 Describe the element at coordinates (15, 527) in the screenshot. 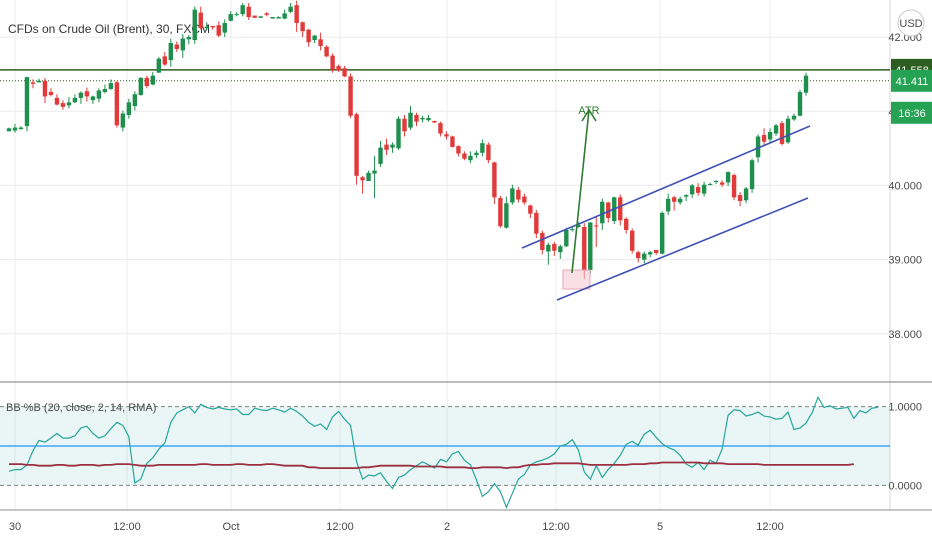

I see `time-tick-label: 30` at that location.